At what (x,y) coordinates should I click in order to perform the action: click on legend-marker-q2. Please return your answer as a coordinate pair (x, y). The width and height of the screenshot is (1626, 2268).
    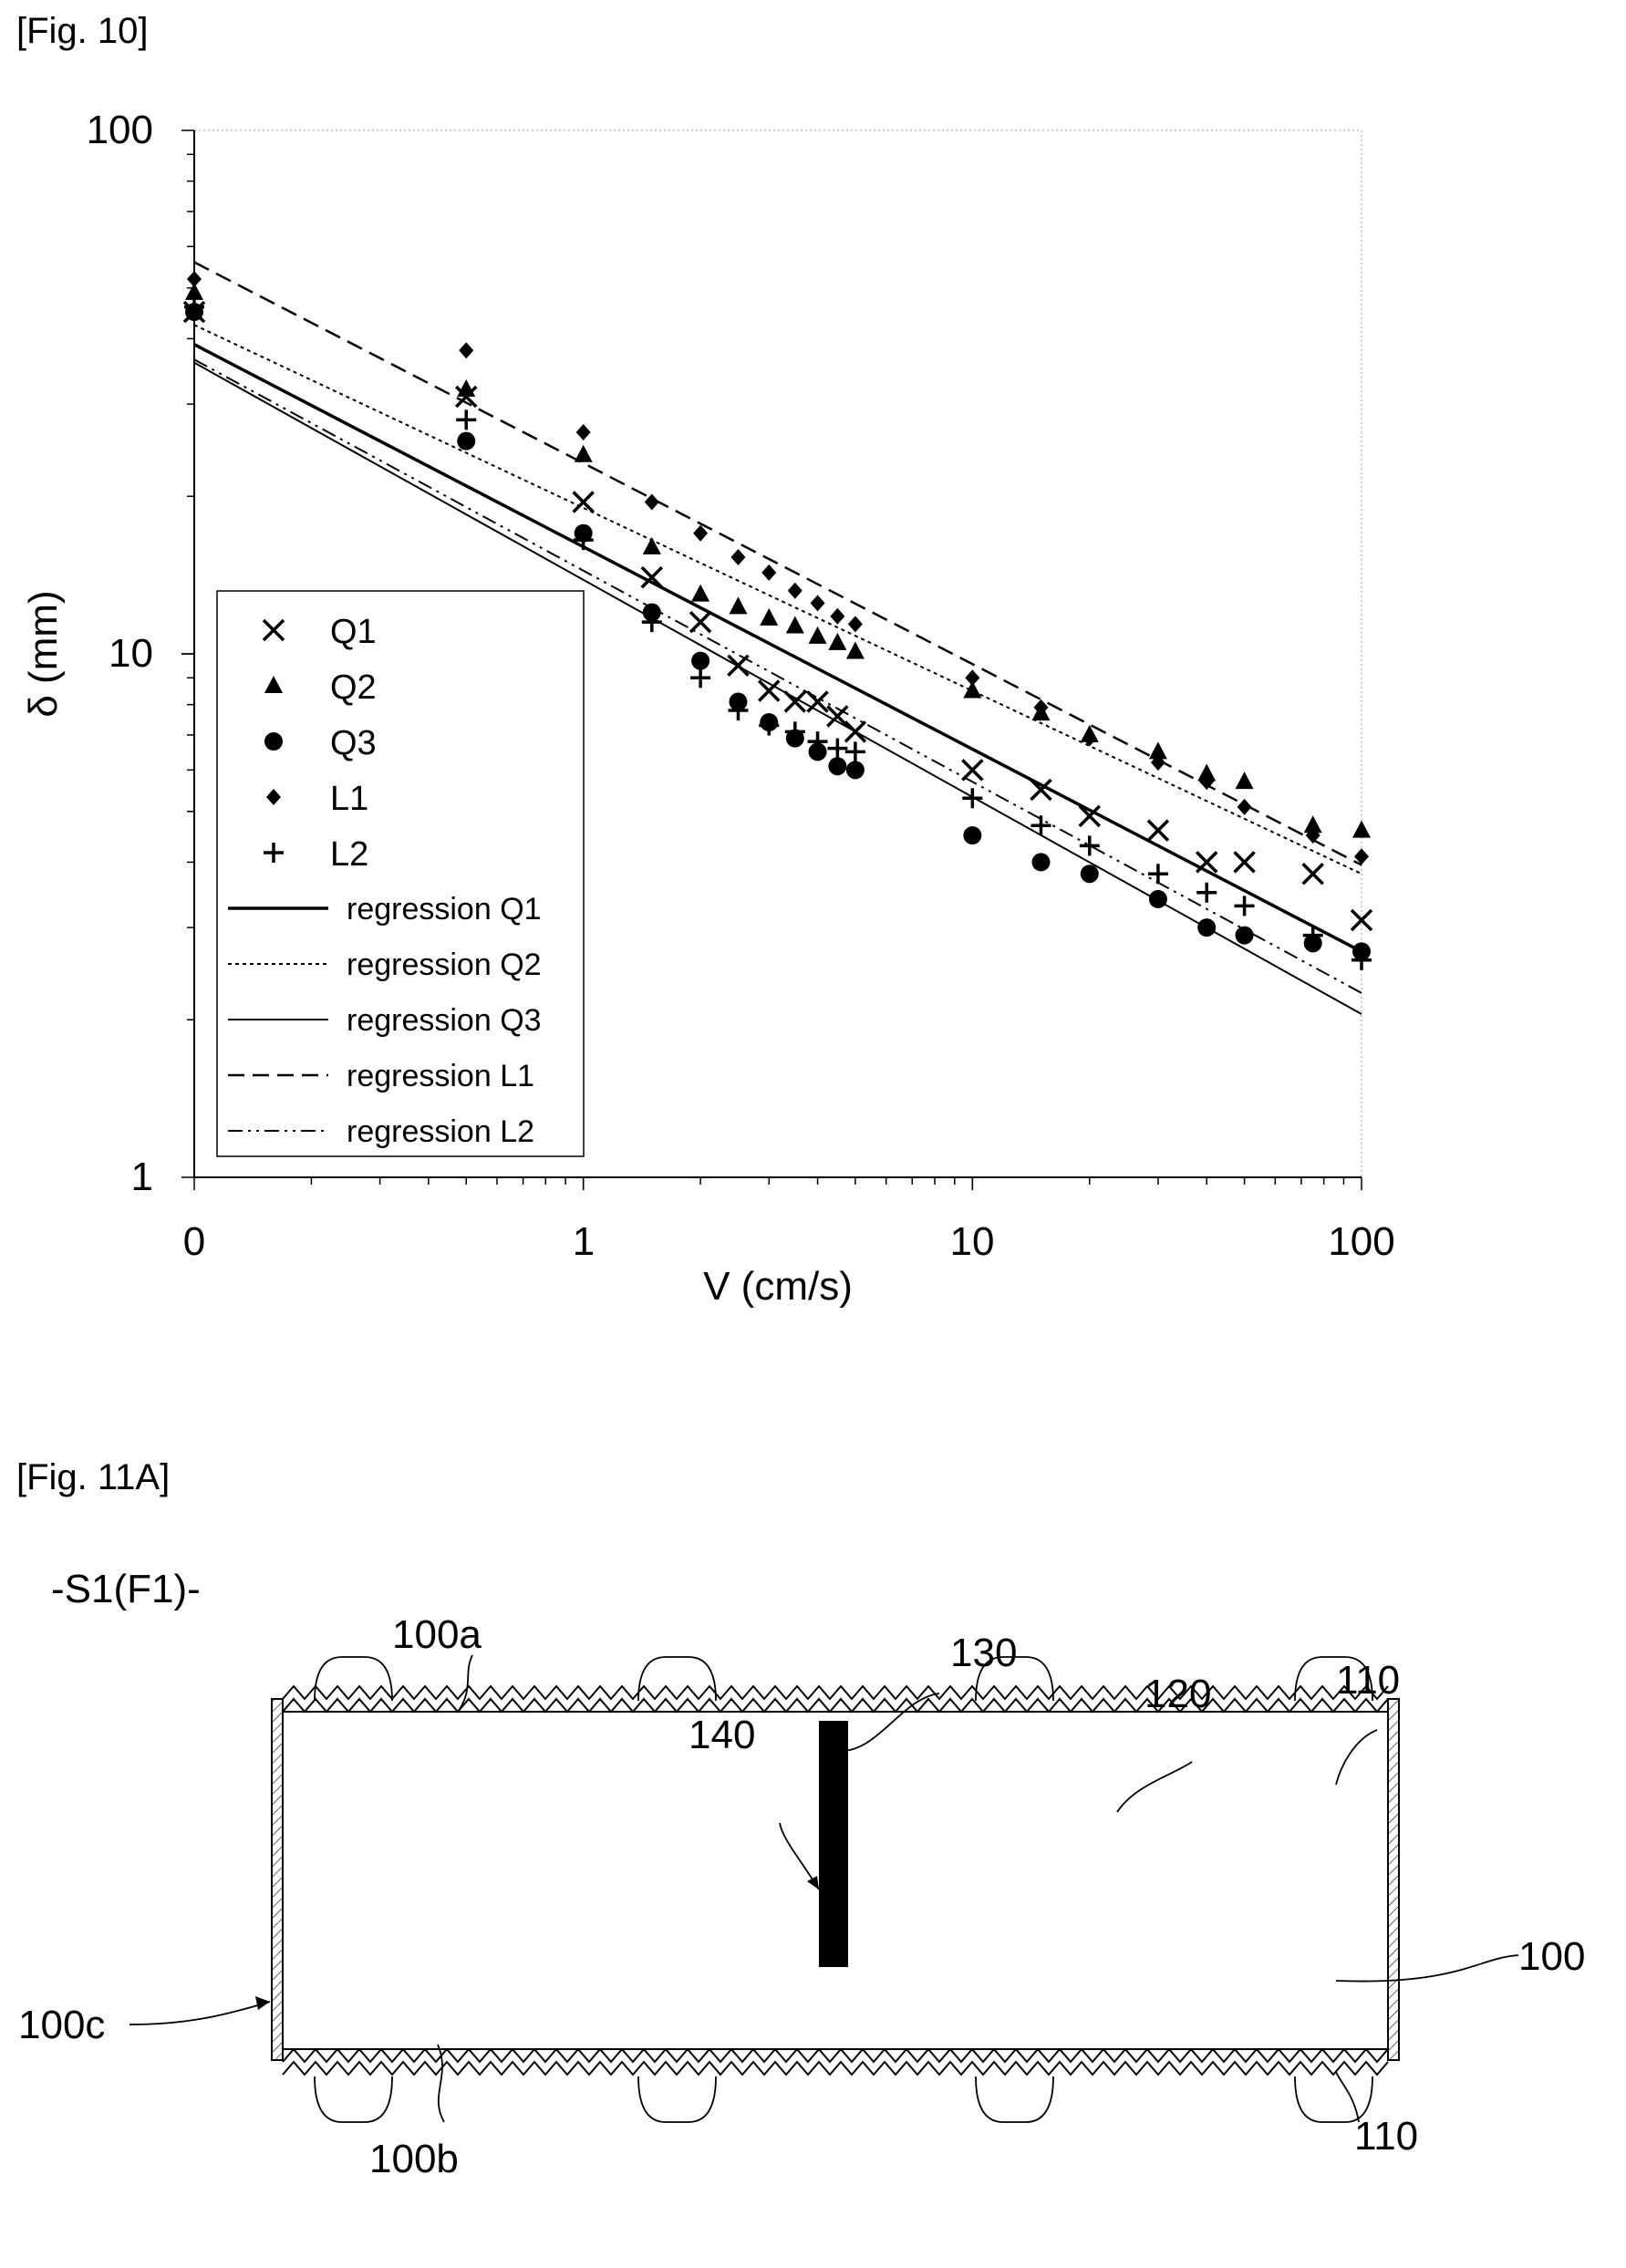
    Looking at the image, I should click on (273, 684).